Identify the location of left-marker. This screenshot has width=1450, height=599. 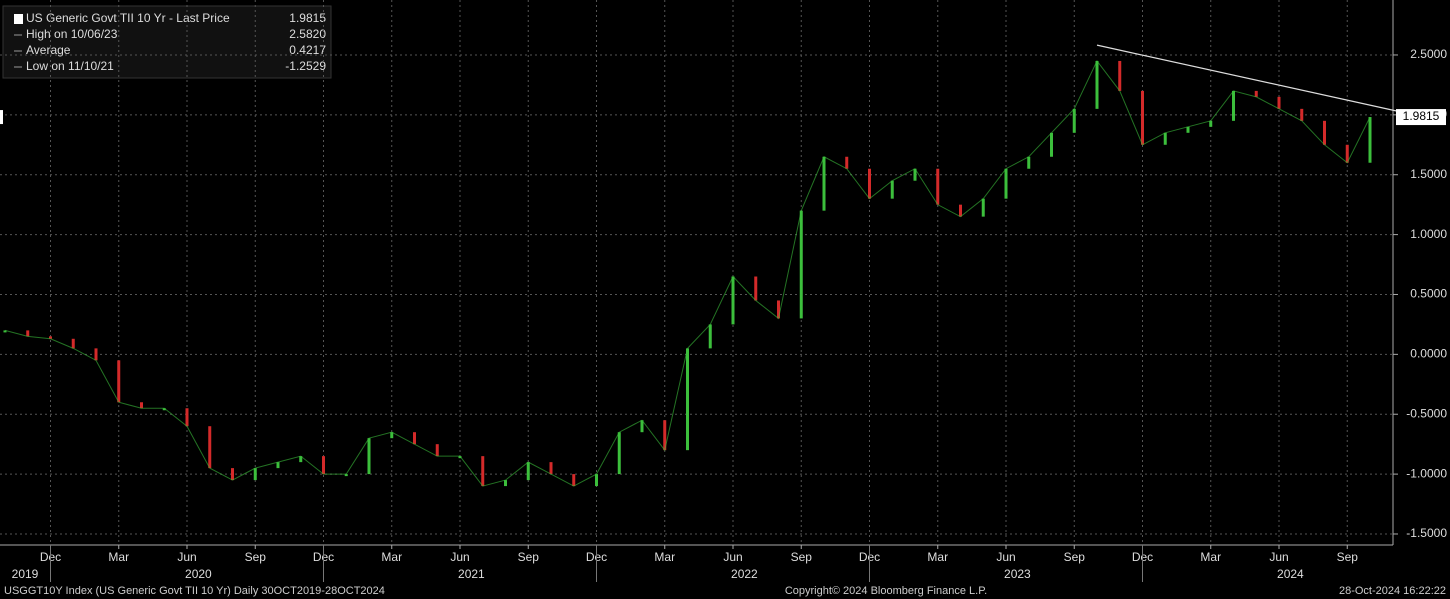
(1, 117).